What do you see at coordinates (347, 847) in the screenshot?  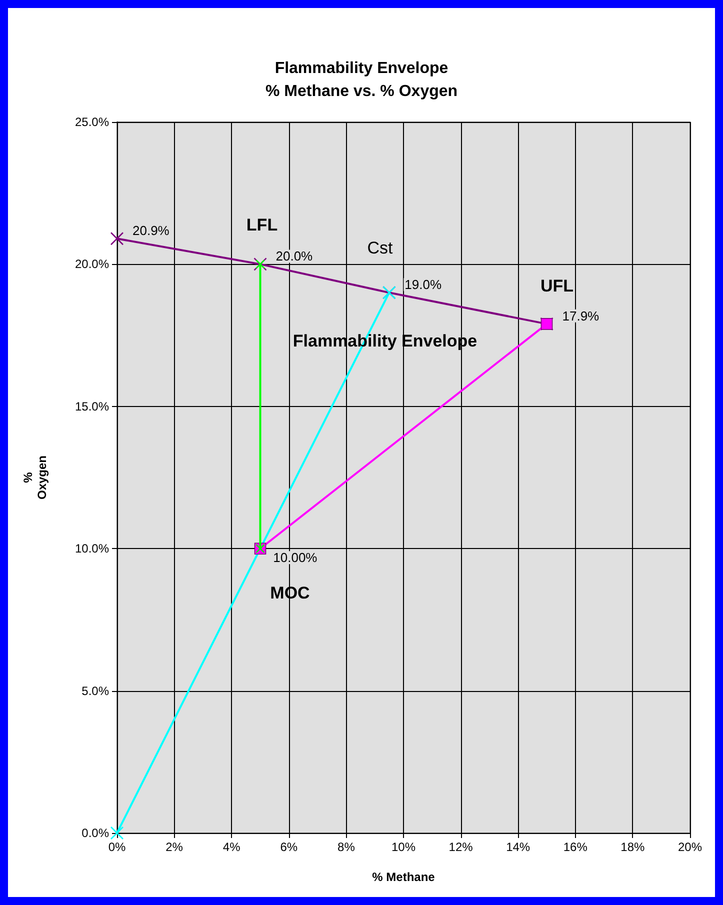 I see `x-tick-label: 8%` at bounding box center [347, 847].